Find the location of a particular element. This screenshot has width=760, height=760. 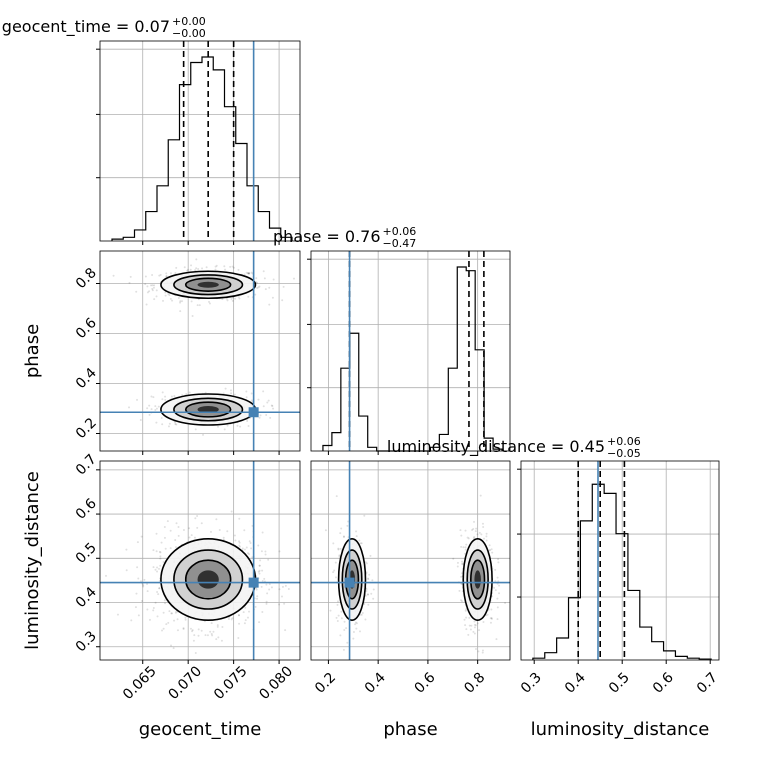

x-tick-label: 0.7 is located at coordinates (707, 683).